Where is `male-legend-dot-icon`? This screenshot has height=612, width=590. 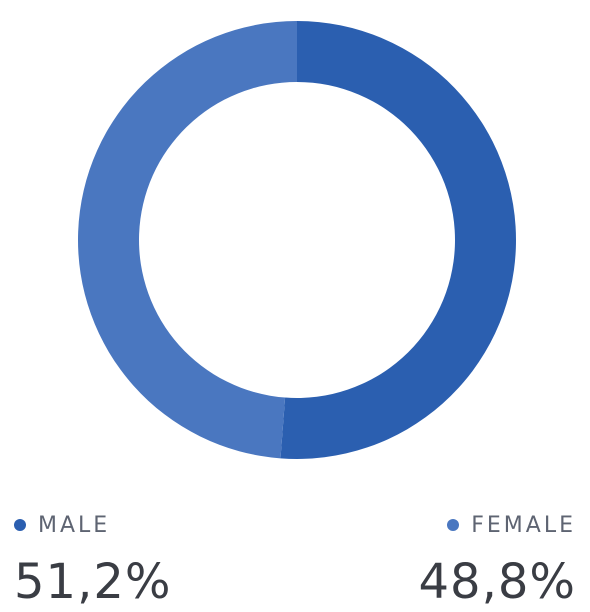 male-legend-dot-icon is located at coordinates (20, 525).